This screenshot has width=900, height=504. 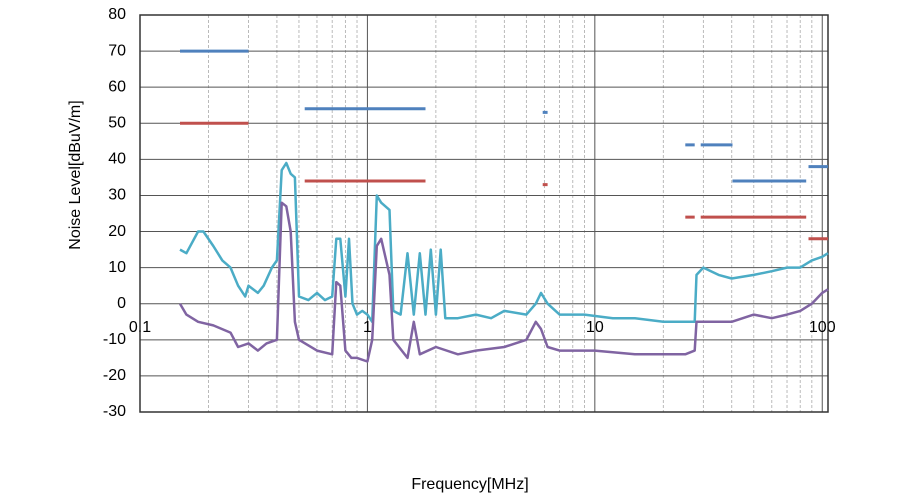 I want to click on y-tick-label: 20, so click(x=117, y=231).